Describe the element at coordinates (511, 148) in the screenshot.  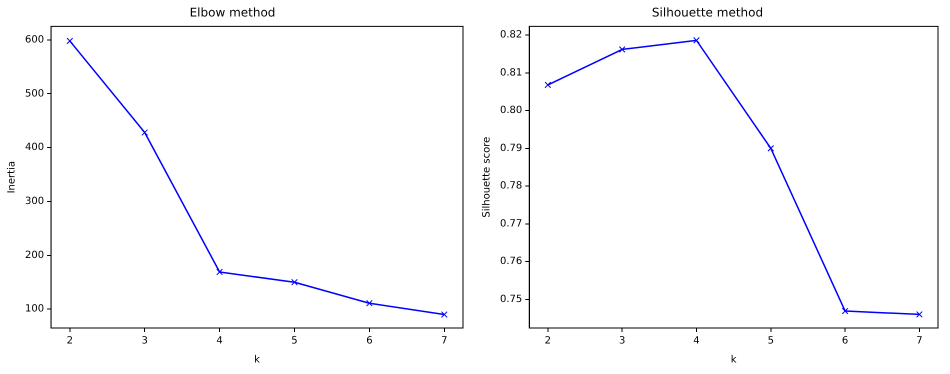
I see `y-tick-label: 0.79` at that location.